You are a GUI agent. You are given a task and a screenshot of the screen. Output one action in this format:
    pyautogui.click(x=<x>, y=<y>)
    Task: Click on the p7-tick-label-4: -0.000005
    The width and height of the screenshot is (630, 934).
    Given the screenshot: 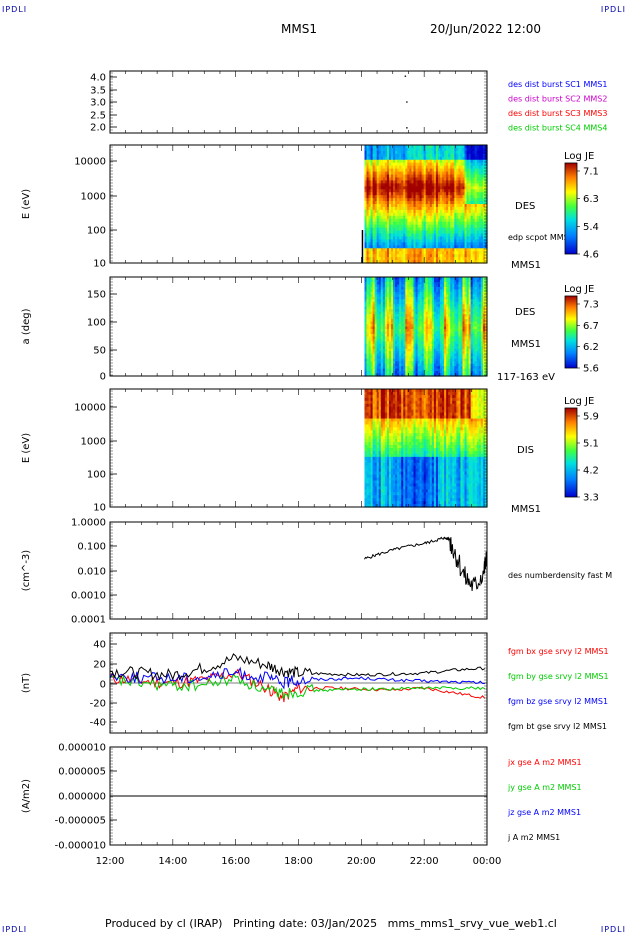 What is the action you would take?
    pyautogui.click(x=80, y=821)
    